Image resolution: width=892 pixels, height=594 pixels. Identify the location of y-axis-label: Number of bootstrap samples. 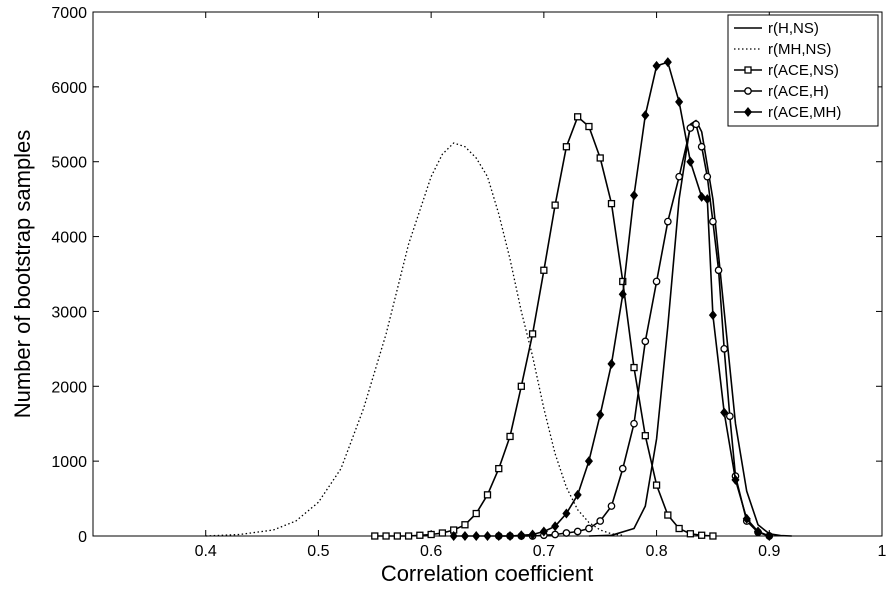
(22, 274).